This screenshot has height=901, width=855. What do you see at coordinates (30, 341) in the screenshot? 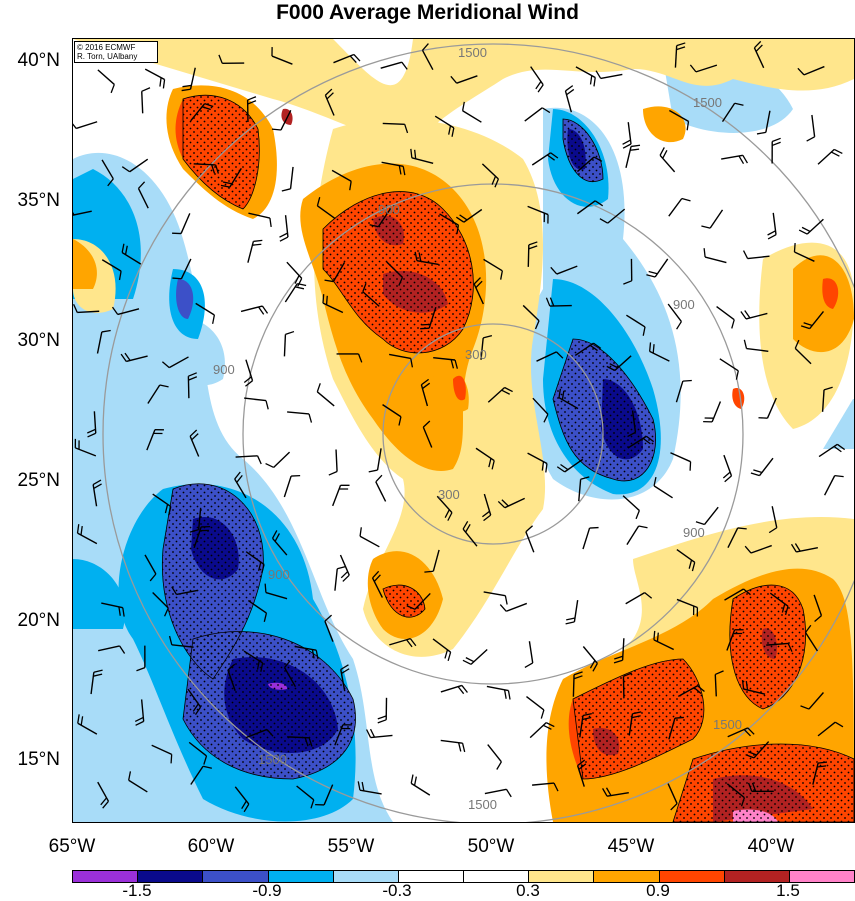
I see `lat-label-30n: 30°N` at bounding box center [30, 341].